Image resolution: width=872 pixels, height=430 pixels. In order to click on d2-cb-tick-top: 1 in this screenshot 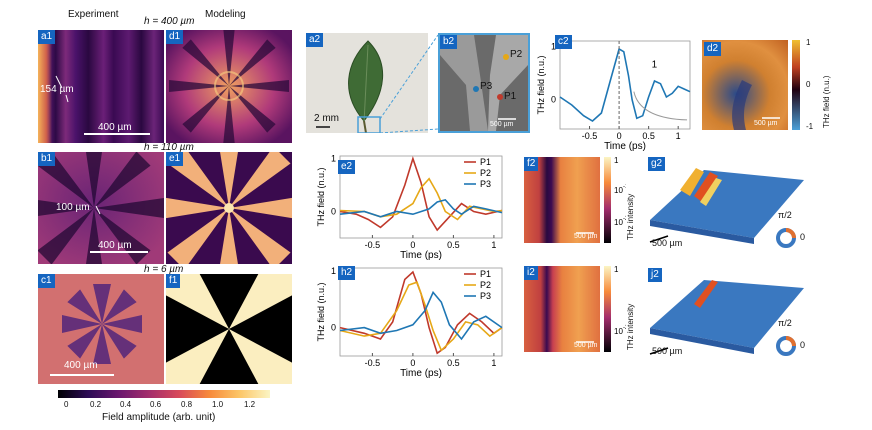, I will do `click(808, 42)`.